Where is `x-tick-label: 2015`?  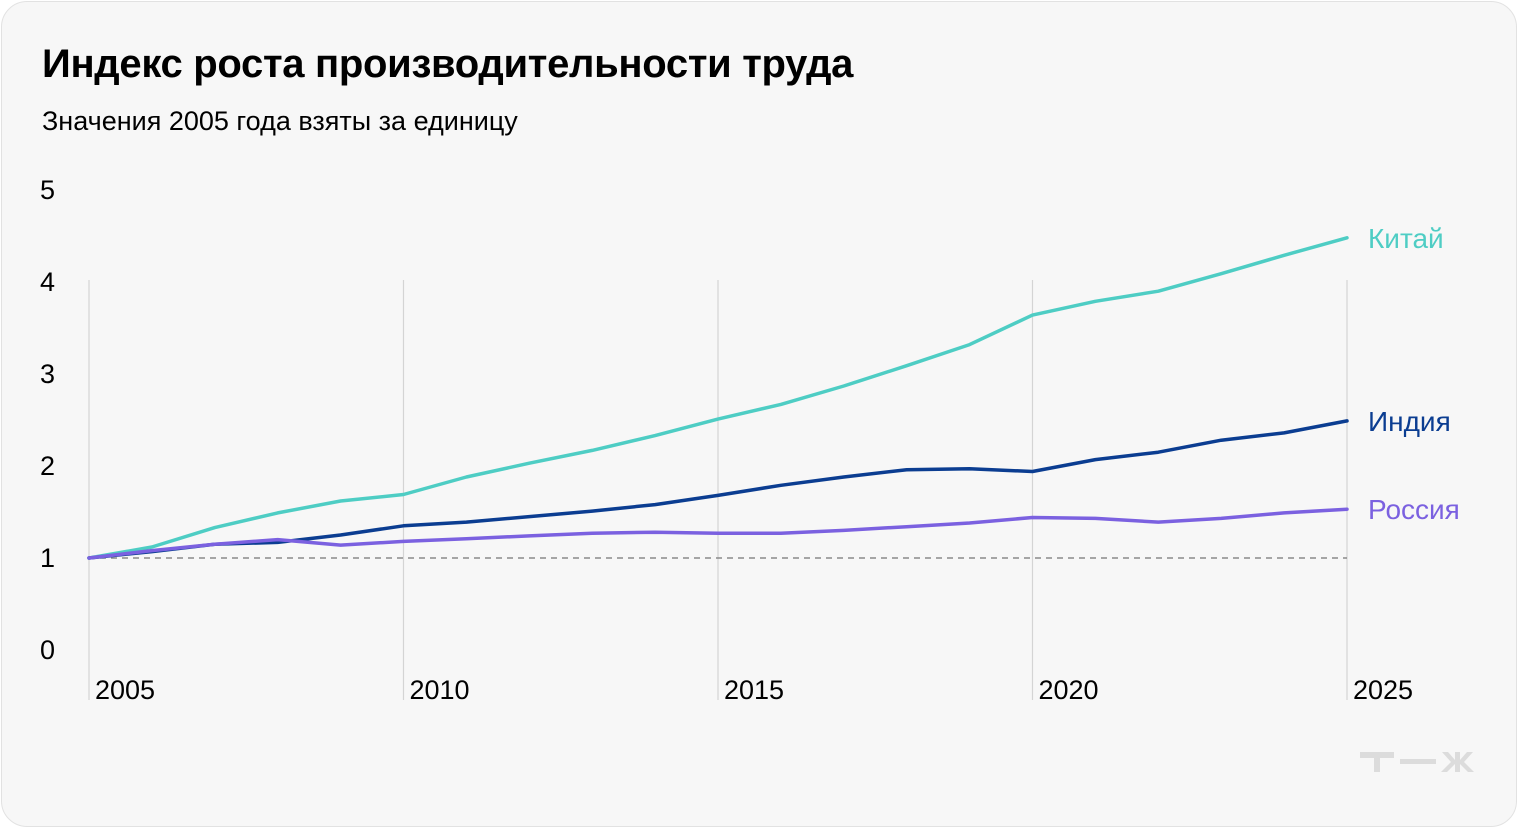 x-tick-label: 2015 is located at coordinates (754, 690).